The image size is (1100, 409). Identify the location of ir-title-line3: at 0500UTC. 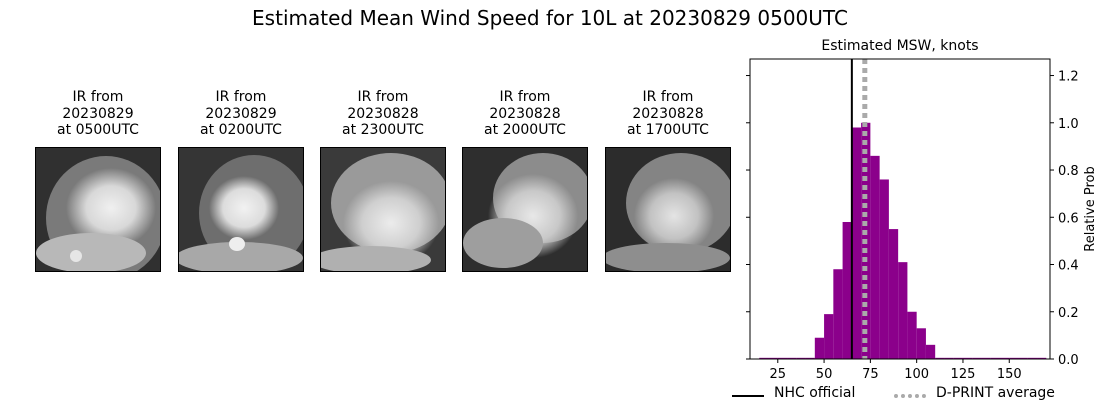
(98, 130).